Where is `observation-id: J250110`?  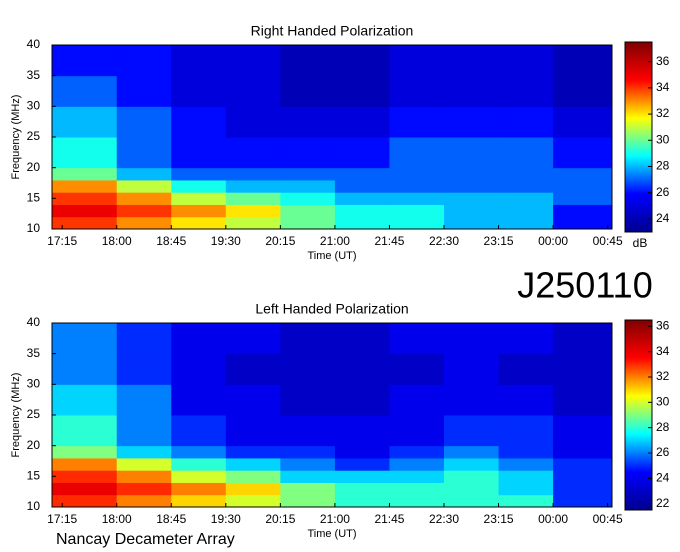 observation-id: J250110 is located at coordinates (584, 285).